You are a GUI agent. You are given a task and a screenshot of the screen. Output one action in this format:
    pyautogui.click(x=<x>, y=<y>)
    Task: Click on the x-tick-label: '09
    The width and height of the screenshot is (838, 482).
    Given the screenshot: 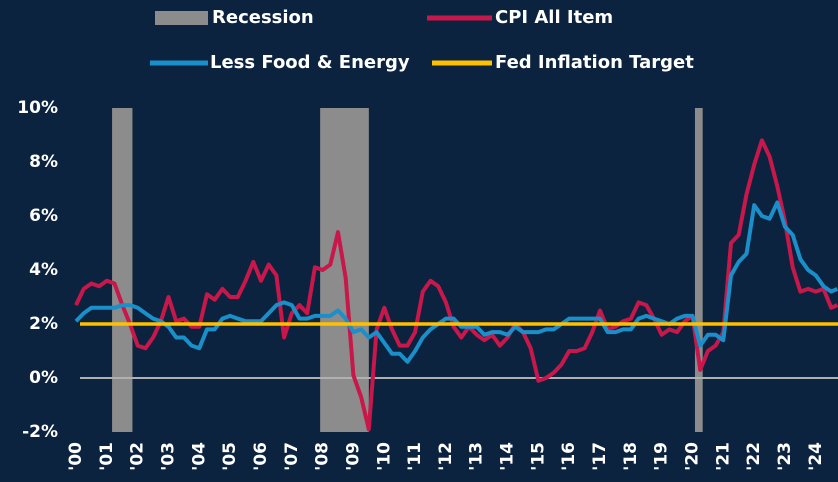 What is the action you would take?
    pyautogui.click(x=353, y=456)
    